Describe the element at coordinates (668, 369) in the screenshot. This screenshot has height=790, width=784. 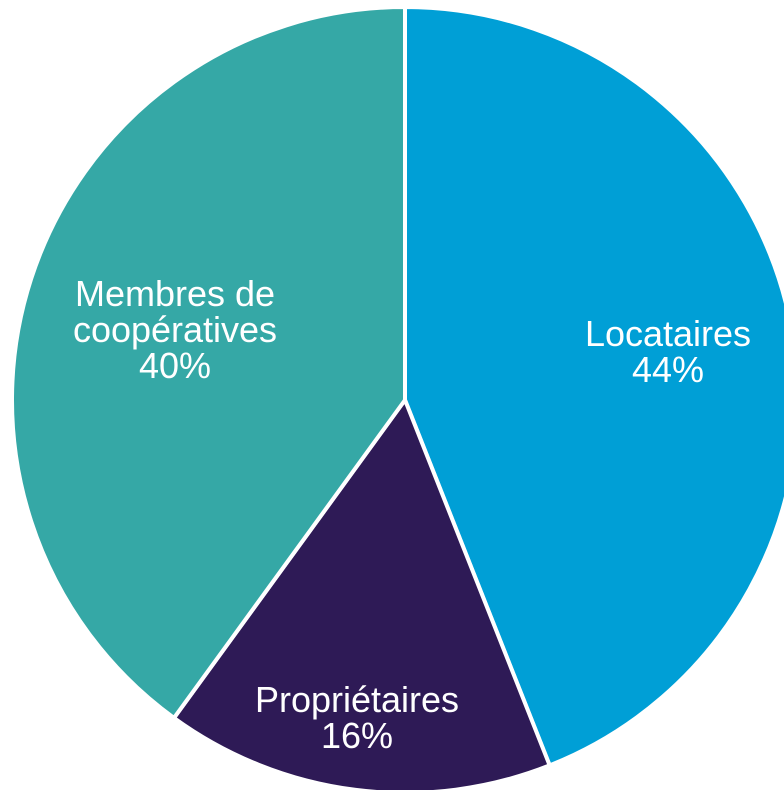
I see `value-label: 44%` at that location.